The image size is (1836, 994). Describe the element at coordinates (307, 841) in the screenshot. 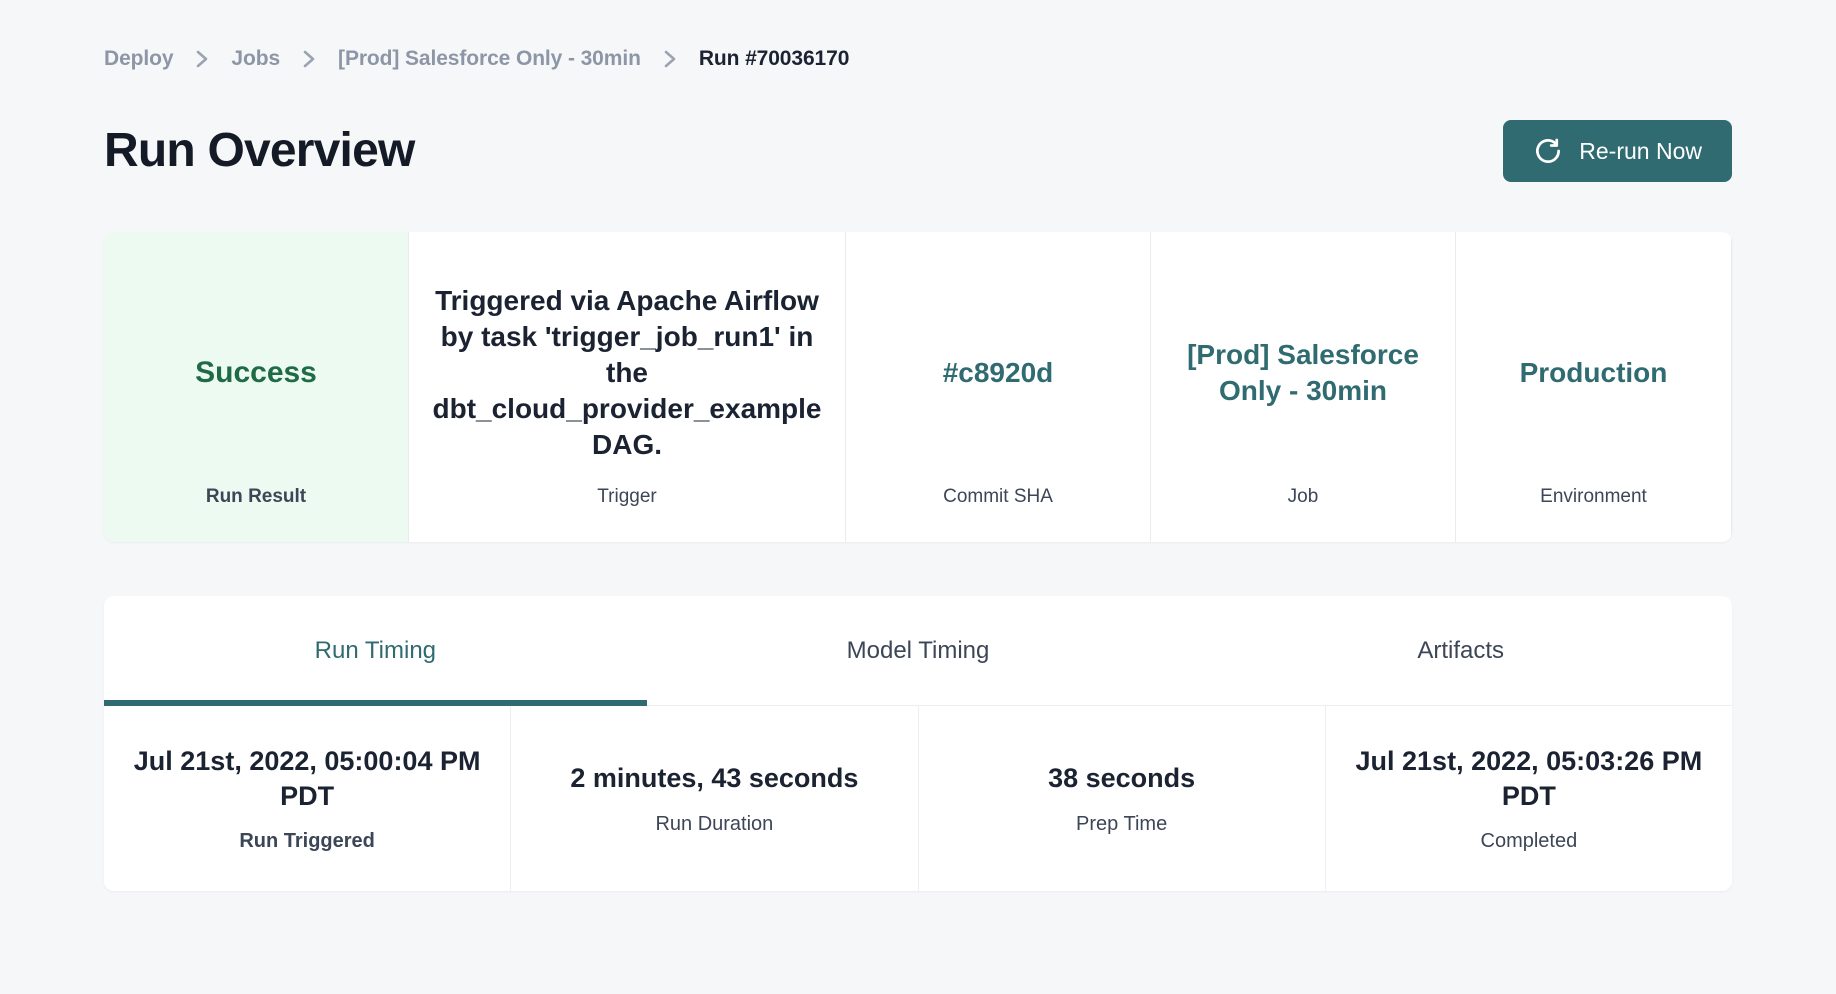

I see `run-triggered-label: Run Triggered` at that location.